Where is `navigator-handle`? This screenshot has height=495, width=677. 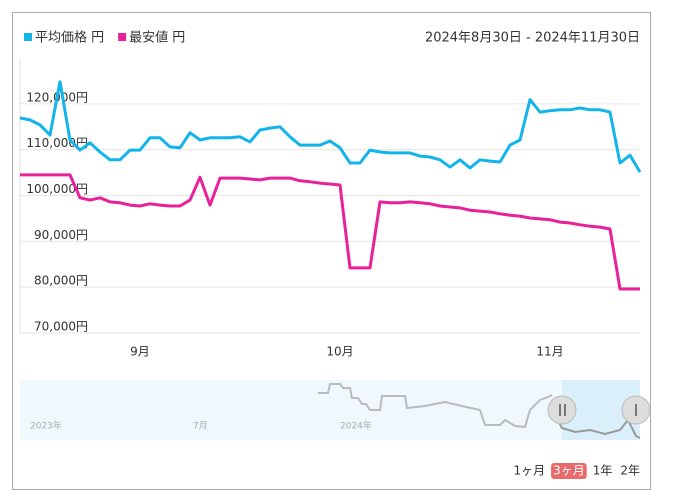
navigator-handle is located at coordinates (562, 410).